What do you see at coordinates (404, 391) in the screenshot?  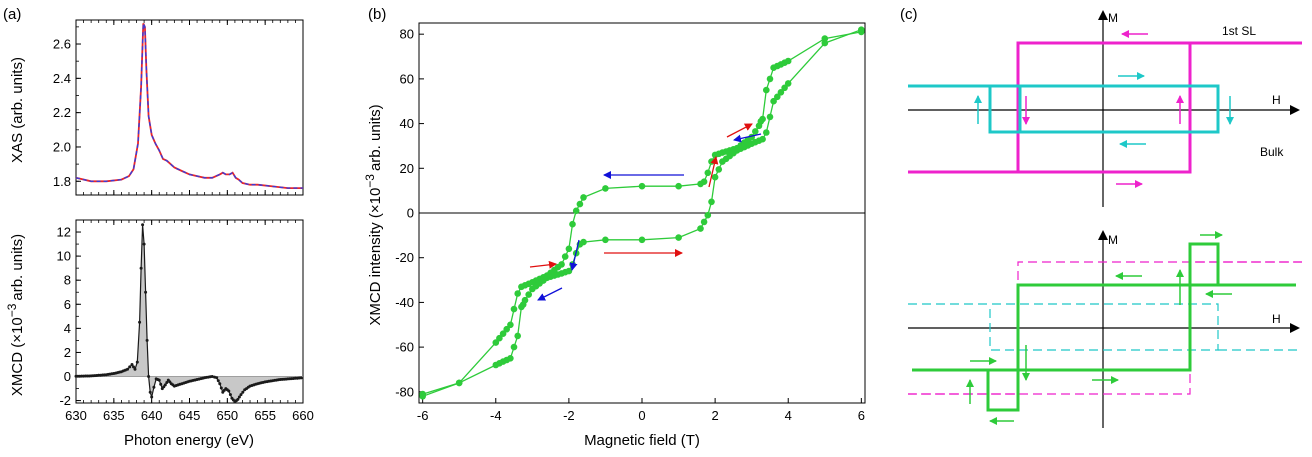 I see `y-tick-label: -80` at bounding box center [404, 391].